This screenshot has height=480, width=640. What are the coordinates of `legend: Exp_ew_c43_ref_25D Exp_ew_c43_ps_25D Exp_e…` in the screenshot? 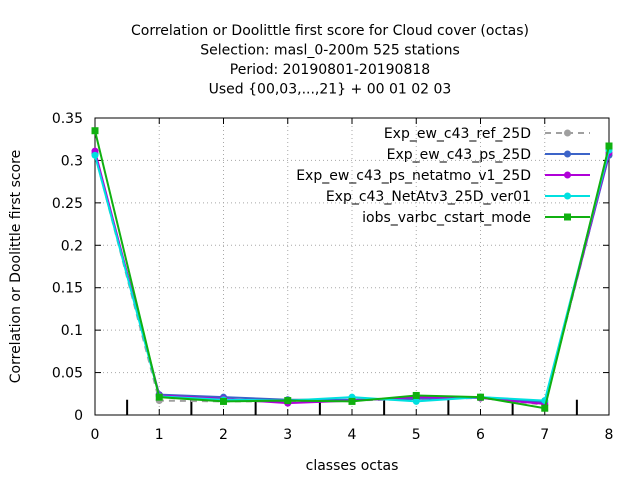 It's located at (443, 176).